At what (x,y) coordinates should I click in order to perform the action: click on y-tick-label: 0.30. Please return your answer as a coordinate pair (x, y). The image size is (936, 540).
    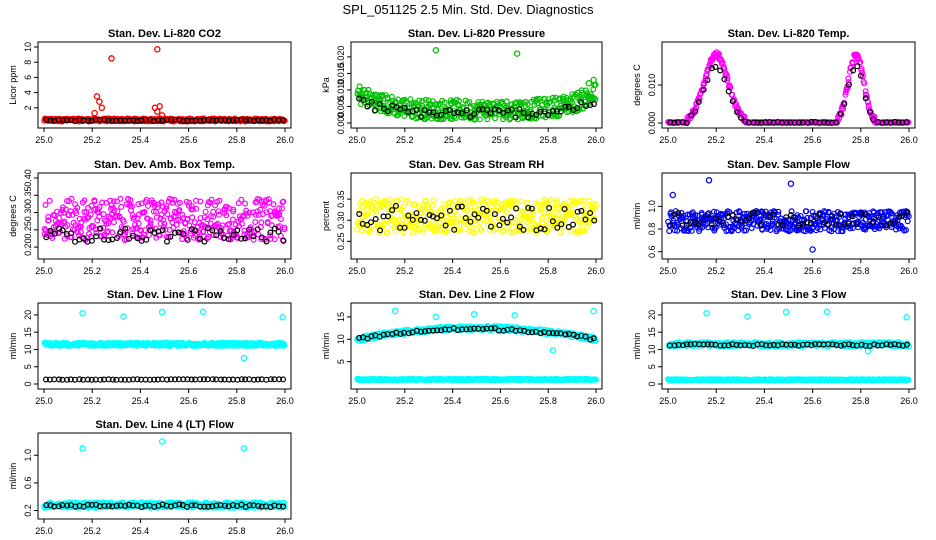
    Looking at the image, I should click on (341, 220).